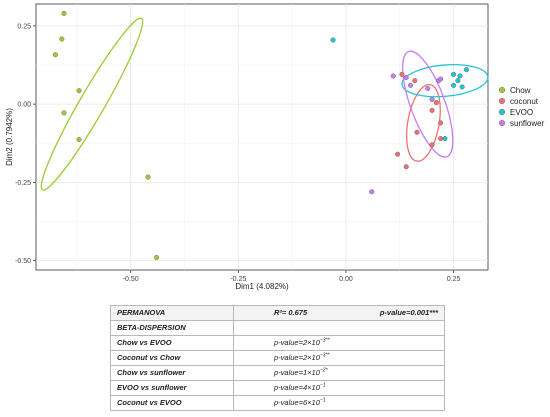  Describe the element at coordinates (292, 276) in the screenshot. I see `x-axis-ticks: -0.50 -0.25 0.00 0.25` at that location.